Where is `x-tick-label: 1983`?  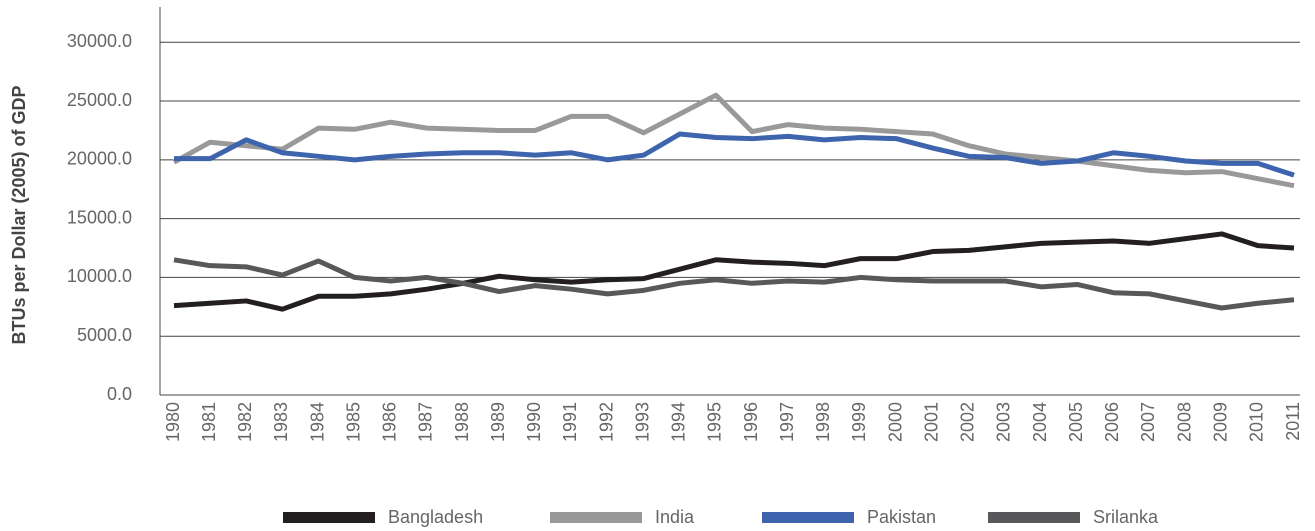
x-tick-label: 1983 is located at coordinates (281, 422).